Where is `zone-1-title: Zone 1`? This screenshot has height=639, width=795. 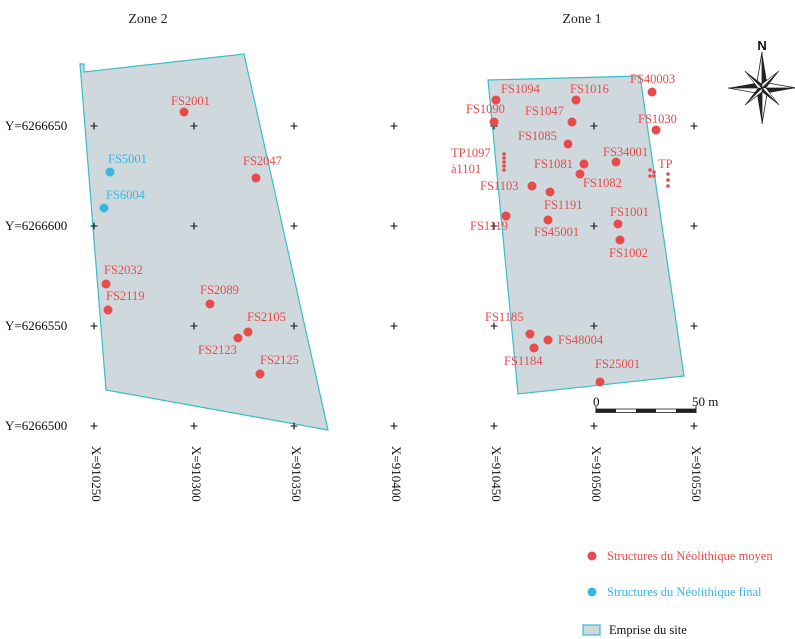
zone-1-title: Zone 1 is located at coordinates (581, 19).